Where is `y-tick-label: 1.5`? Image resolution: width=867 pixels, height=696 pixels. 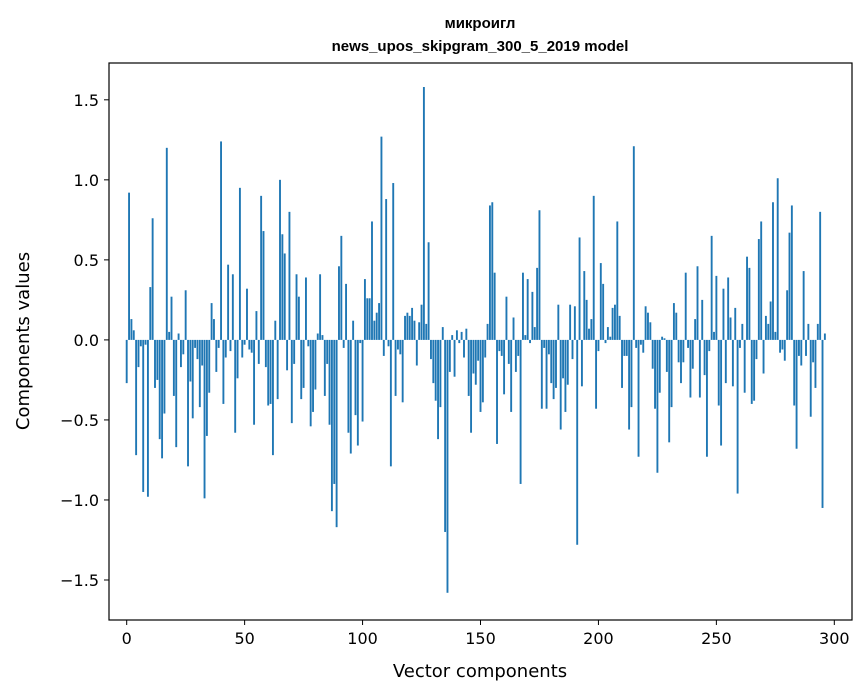 y-tick-label: 1.5 is located at coordinates (86, 100).